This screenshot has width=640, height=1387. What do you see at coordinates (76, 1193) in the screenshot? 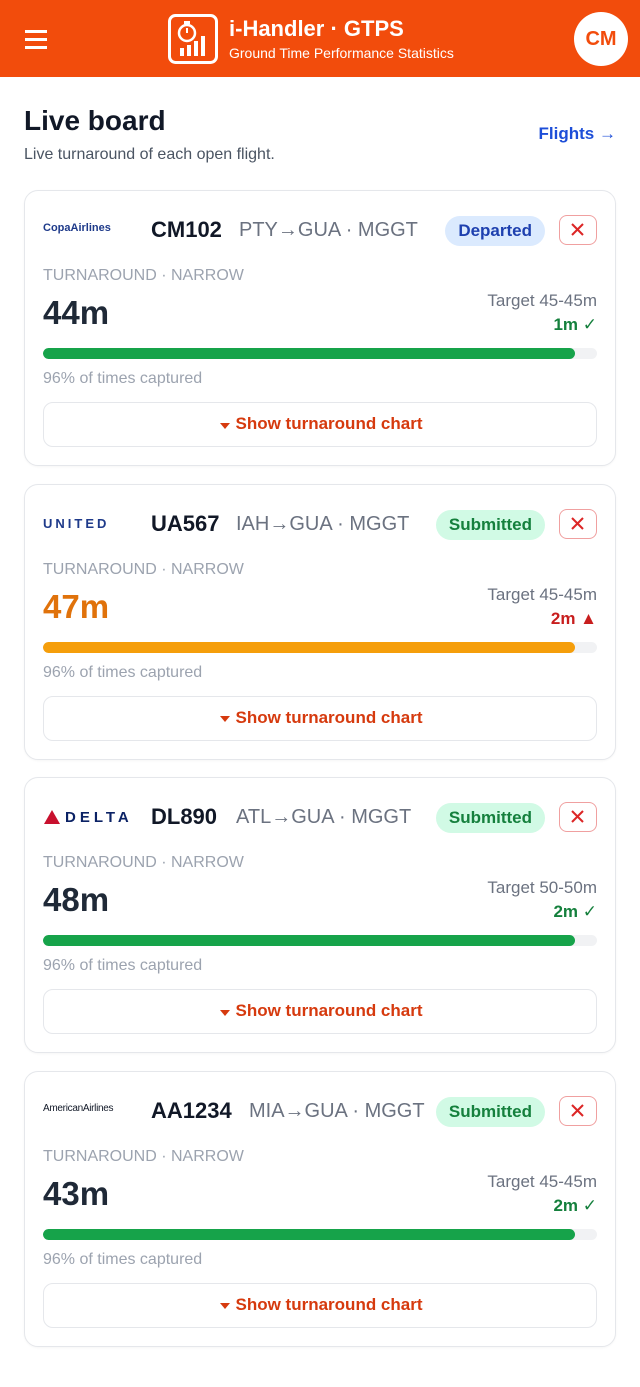
I see `turnaround-time: 43m` at bounding box center [76, 1193].